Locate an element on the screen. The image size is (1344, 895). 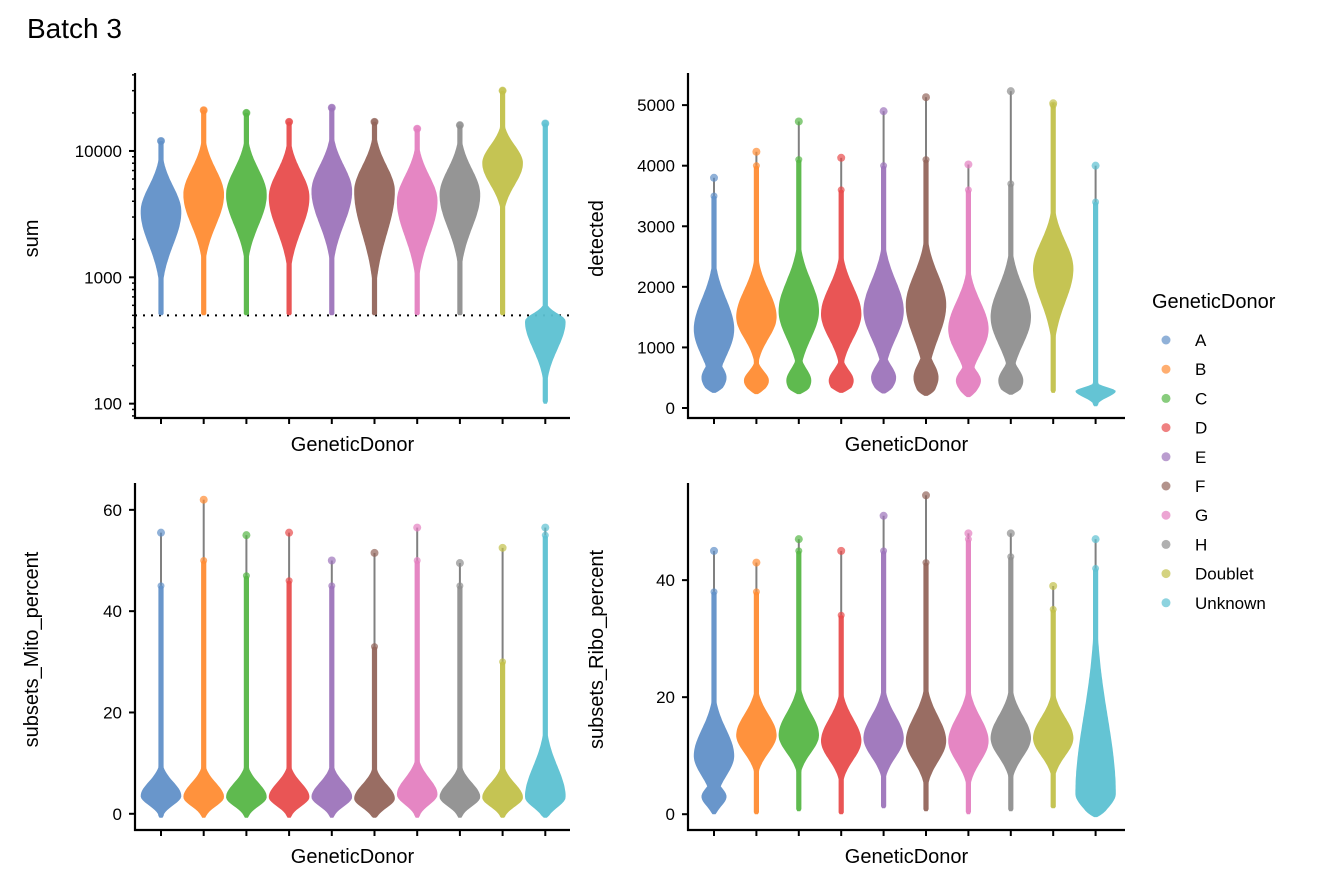
y-tick-label: 100 is located at coordinates (108, 404).